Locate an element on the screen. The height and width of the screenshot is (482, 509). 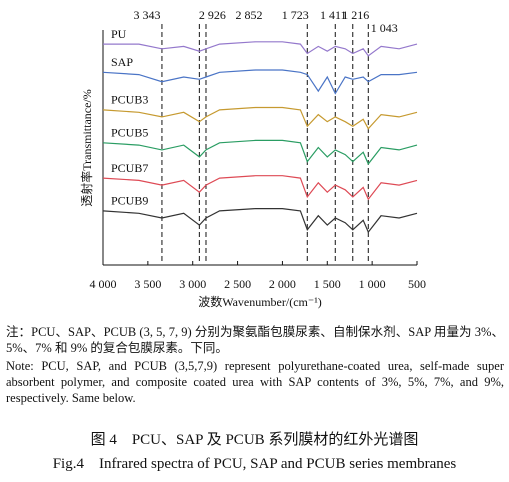
x-axis-label: 波数Wavenumber/(cm⁻¹) is located at coordinates (260, 301).